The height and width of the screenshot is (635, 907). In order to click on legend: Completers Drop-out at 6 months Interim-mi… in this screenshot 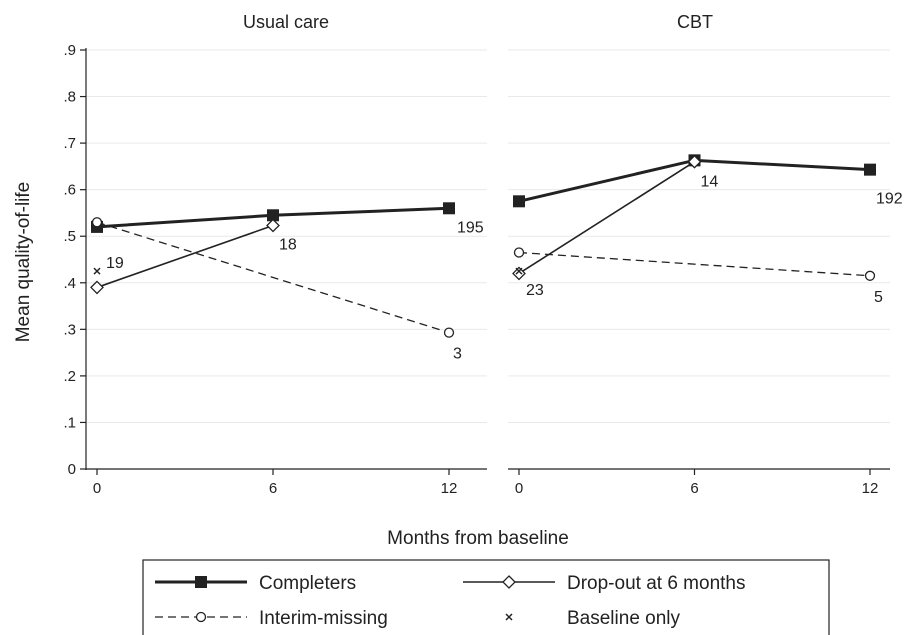, I will do `click(486, 597)`.